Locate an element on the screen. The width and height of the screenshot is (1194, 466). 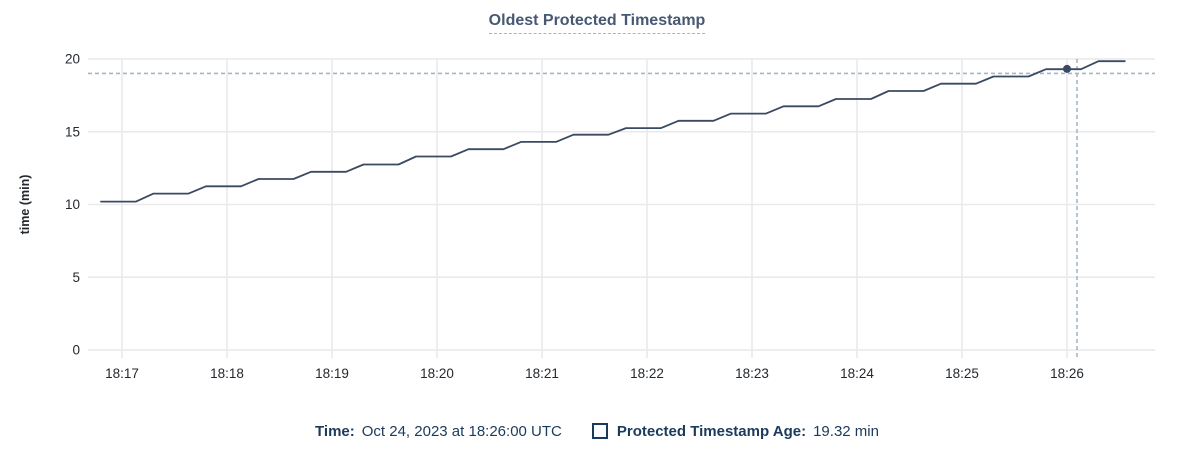
y-tick-label: 15 is located at coordinates (72, 131).